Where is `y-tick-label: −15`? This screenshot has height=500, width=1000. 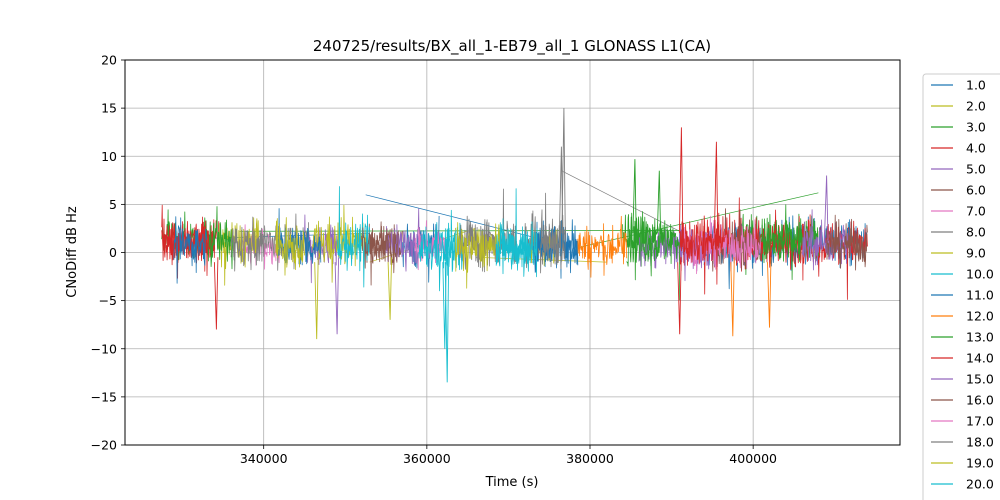 y-tick-label: −15 is located at coordinates (104, 396).